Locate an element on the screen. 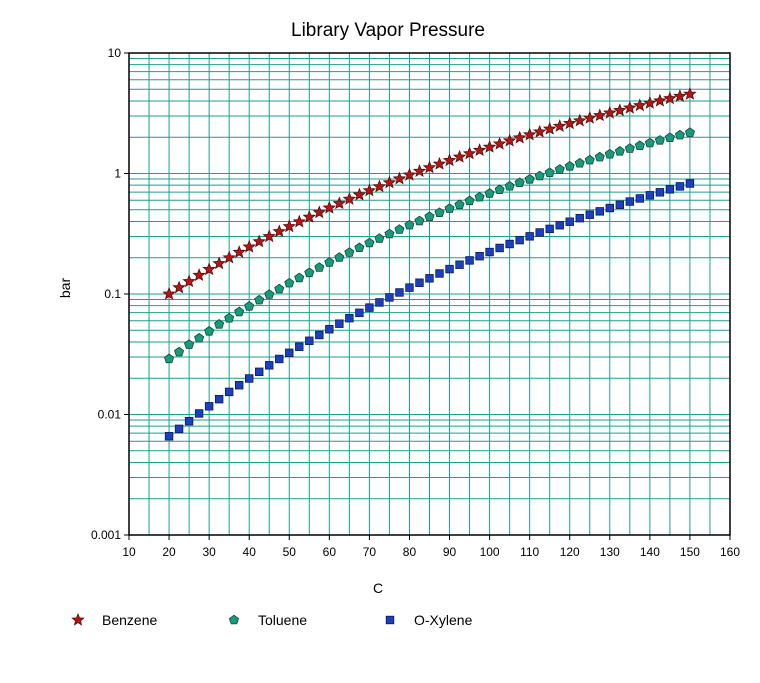 The height and width of the screenshot is (683, 760). x-tick-label: 130 is located at coordinates (610, 552).